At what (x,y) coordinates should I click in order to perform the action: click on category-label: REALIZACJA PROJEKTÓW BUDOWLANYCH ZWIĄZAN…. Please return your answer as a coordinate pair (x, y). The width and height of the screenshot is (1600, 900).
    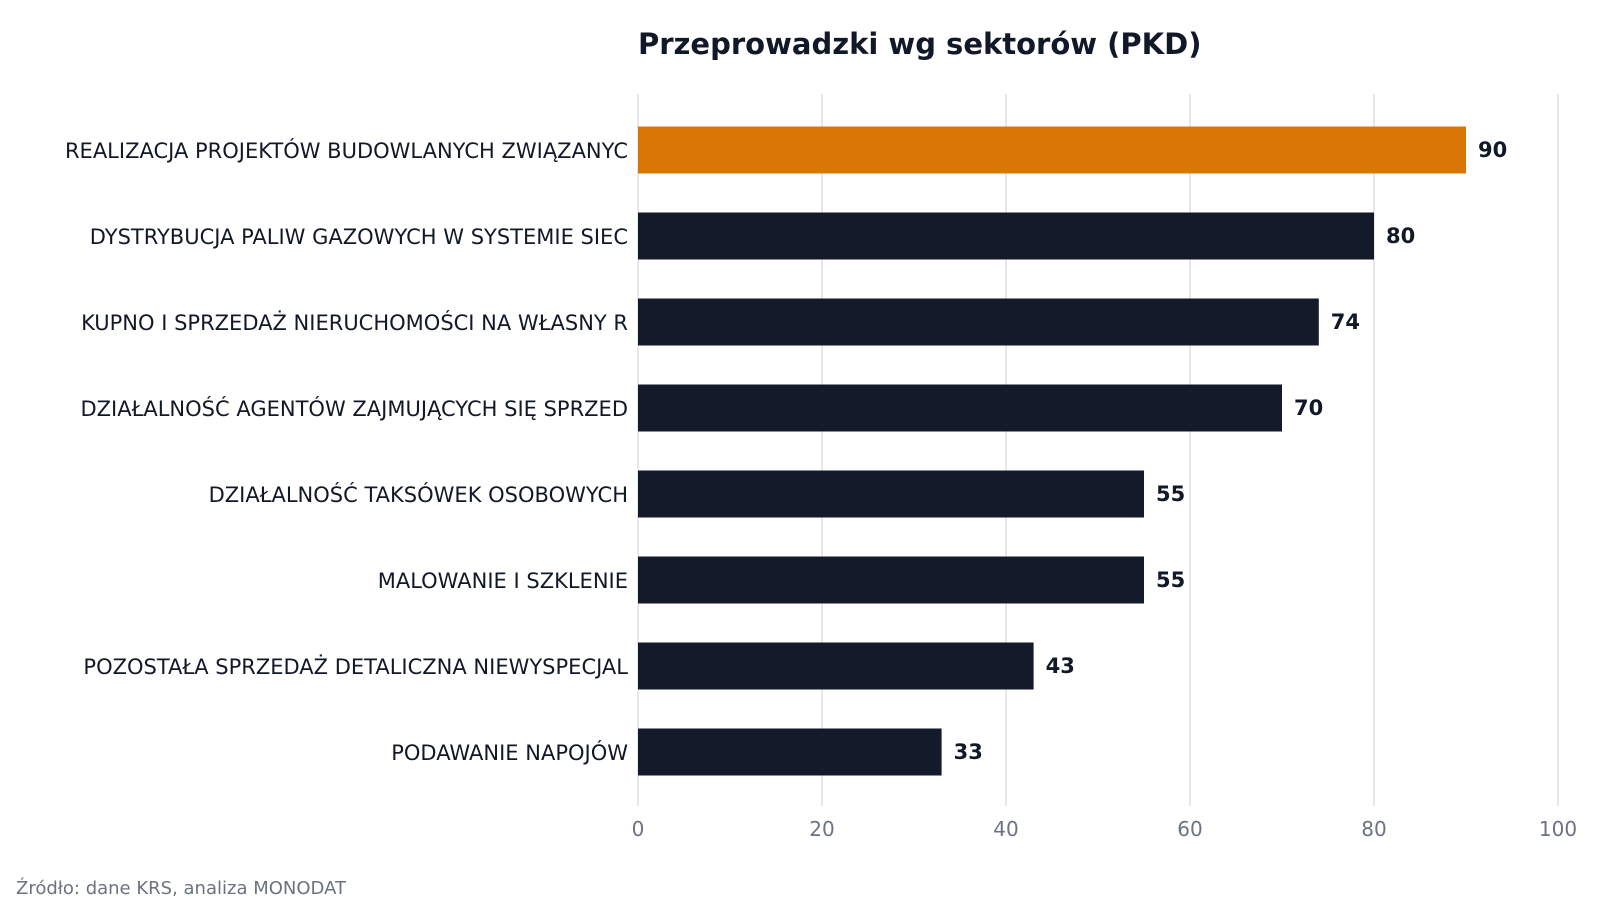
    Looking at the image, I should click on (346, 150).